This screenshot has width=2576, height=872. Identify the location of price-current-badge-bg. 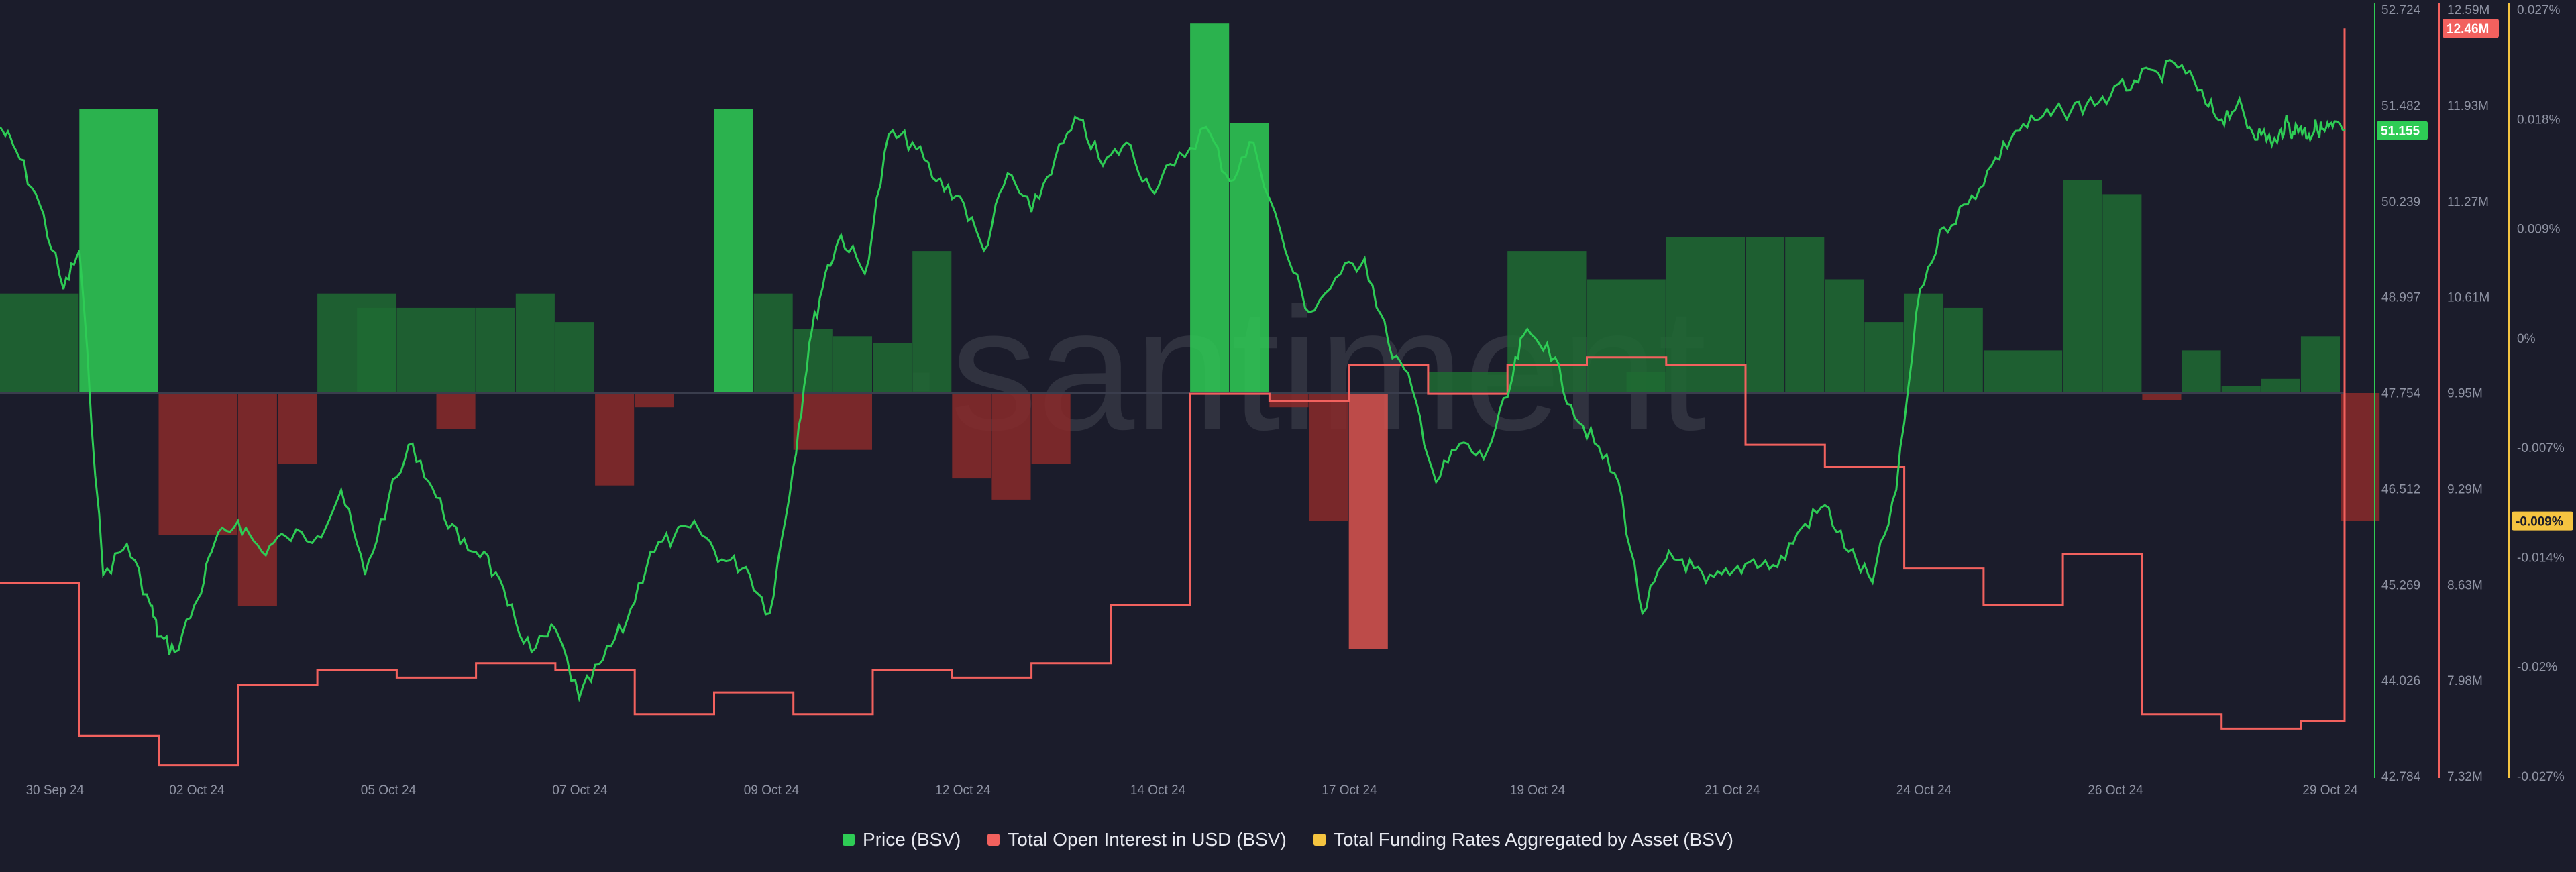
(2402, 130).